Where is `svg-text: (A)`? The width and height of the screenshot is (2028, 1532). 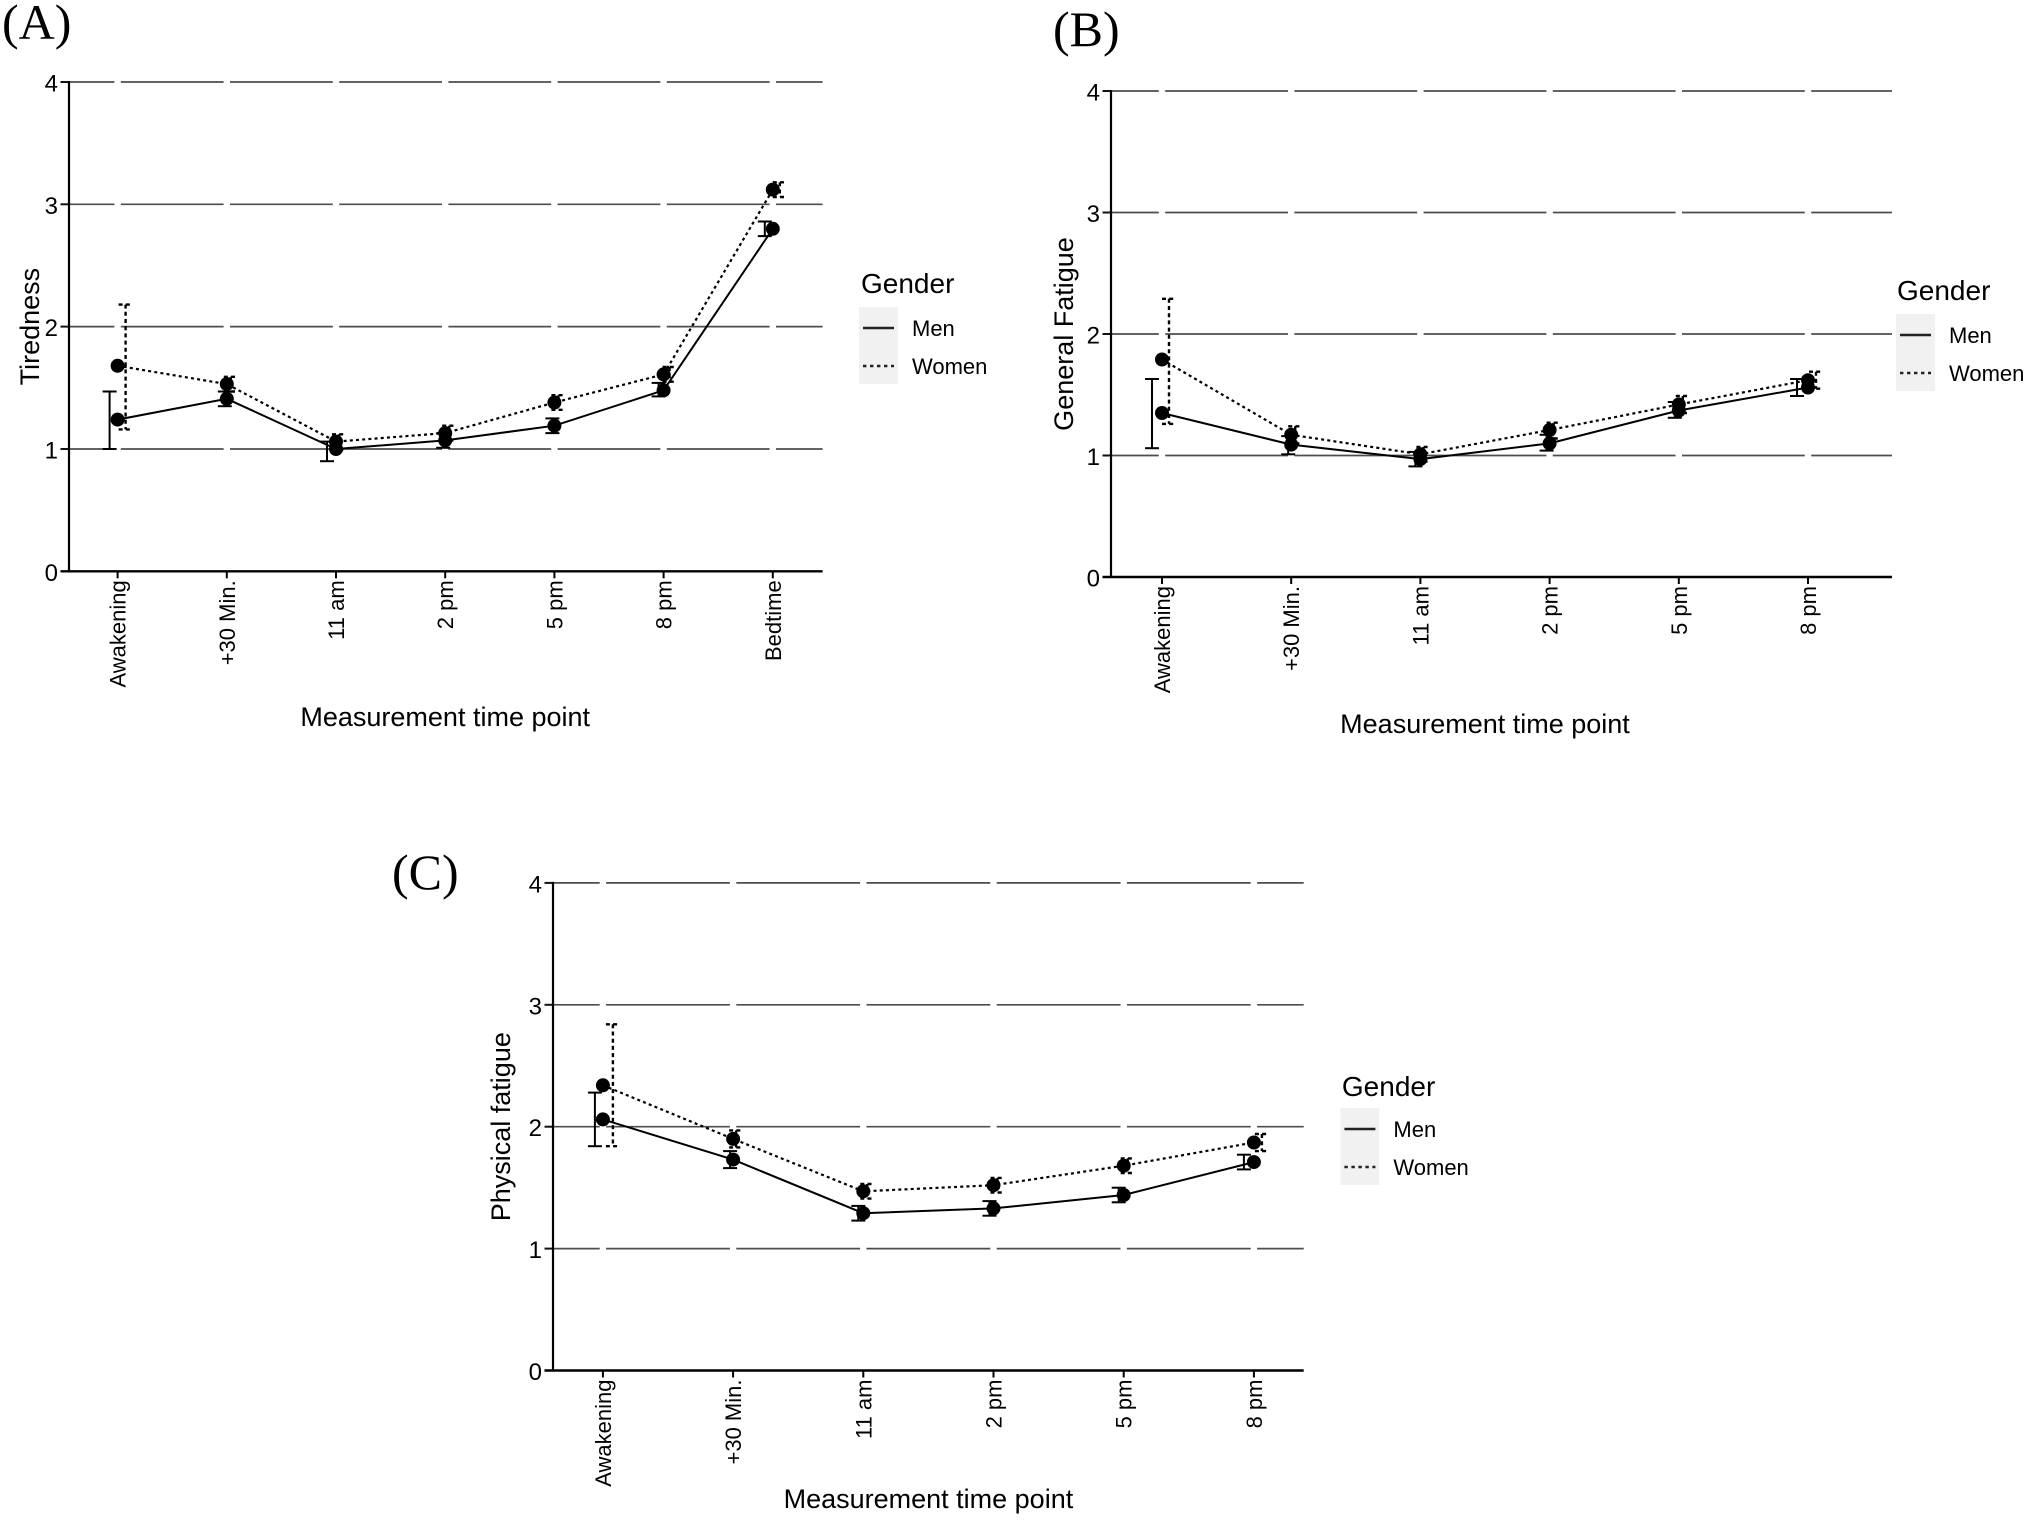 svg-text: (A) is located at coordinates (36, 25).